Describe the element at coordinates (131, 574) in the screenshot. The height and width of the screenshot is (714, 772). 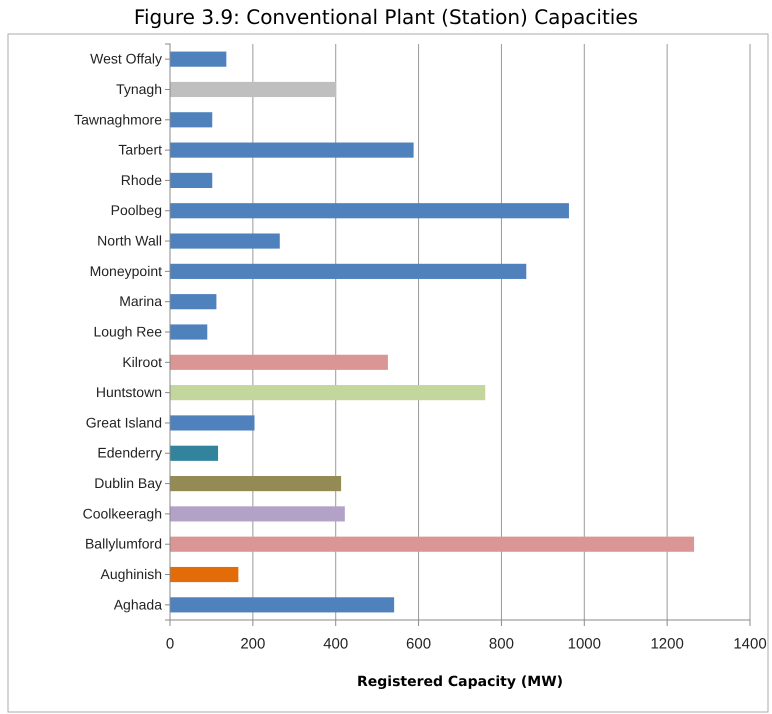
I see `y-tick-label: Aughinish` at that location.